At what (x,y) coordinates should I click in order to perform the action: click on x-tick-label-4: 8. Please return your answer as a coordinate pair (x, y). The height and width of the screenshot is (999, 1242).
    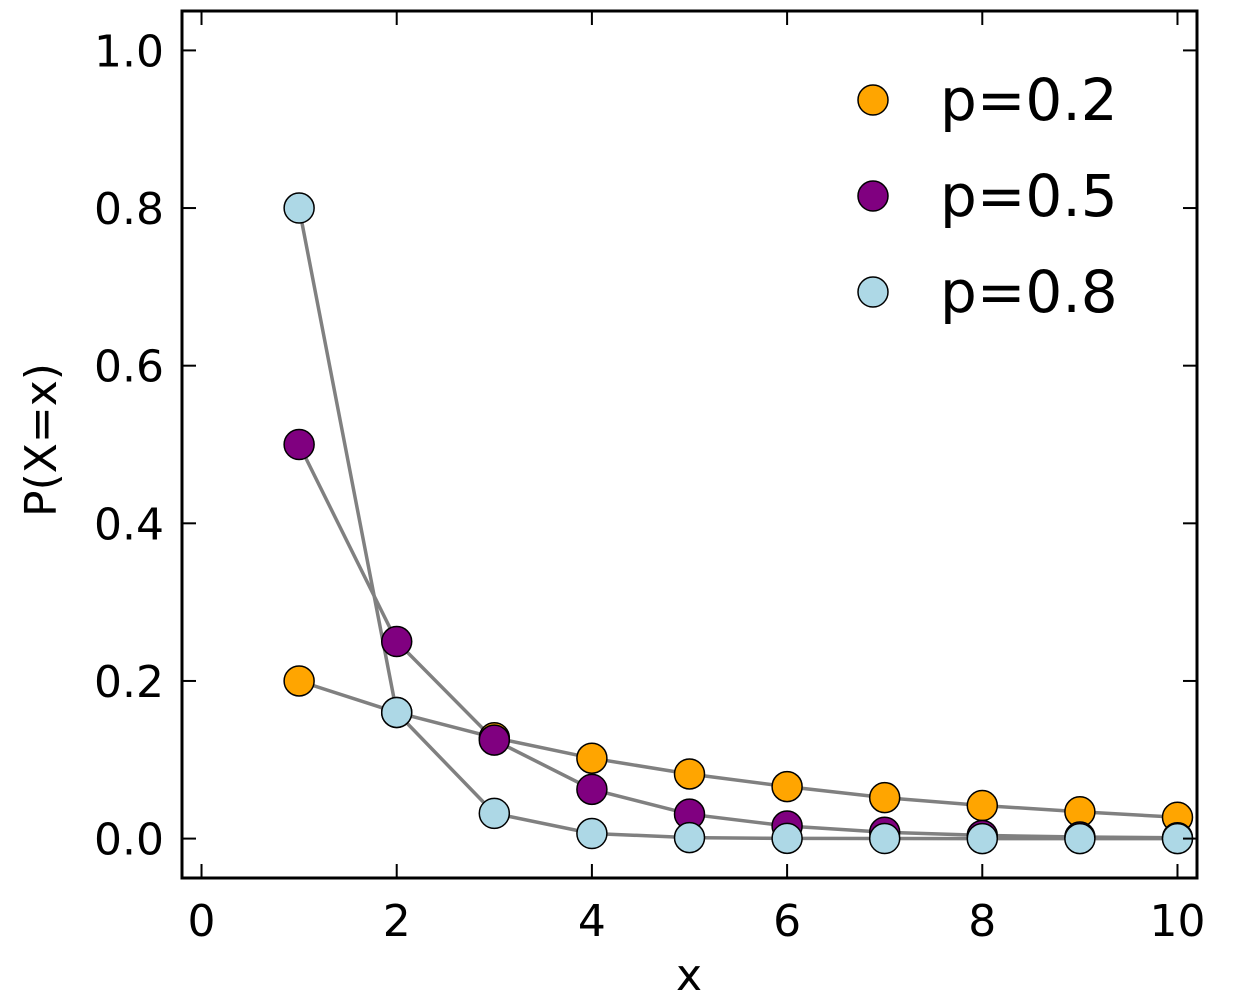
    Looking at the image, I should click on (982, 921).